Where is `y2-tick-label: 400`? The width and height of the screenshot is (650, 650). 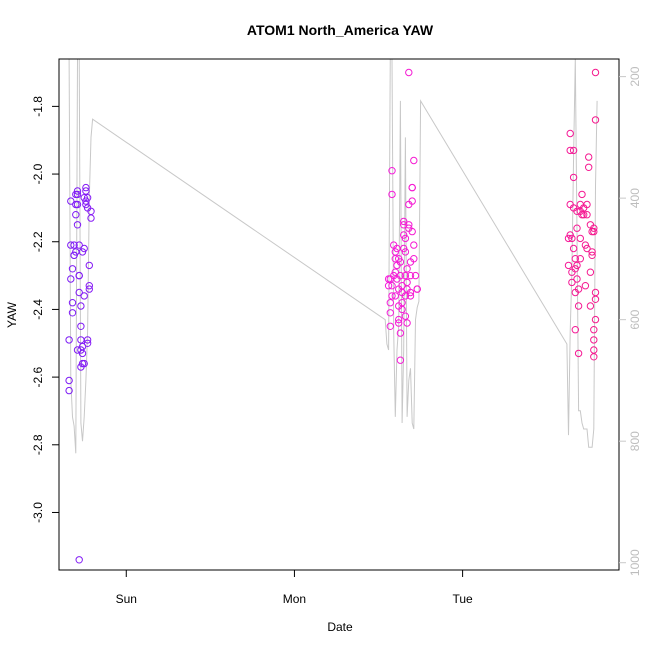
y2-tick-label: 400 is located at coordinates (635, 198).